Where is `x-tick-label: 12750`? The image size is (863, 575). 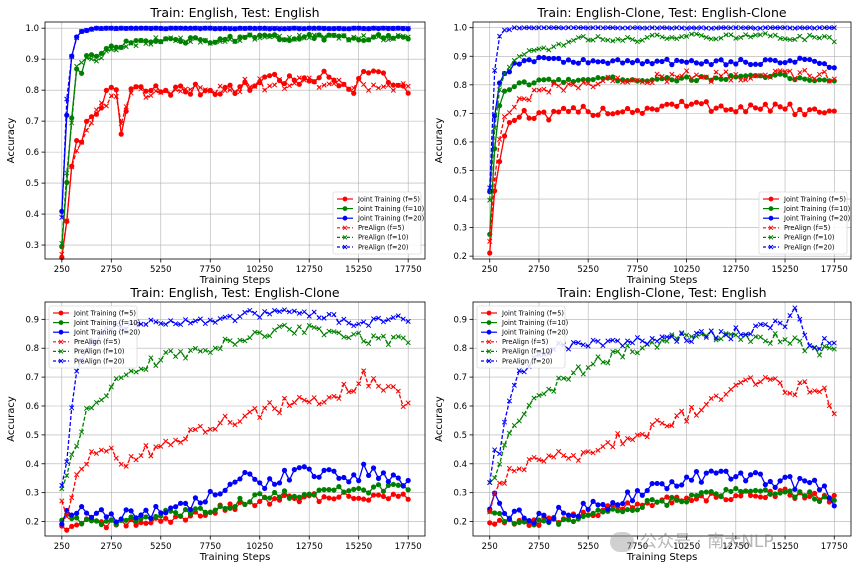 x-tick-label: 12750 is located at coordinates (735, 270).